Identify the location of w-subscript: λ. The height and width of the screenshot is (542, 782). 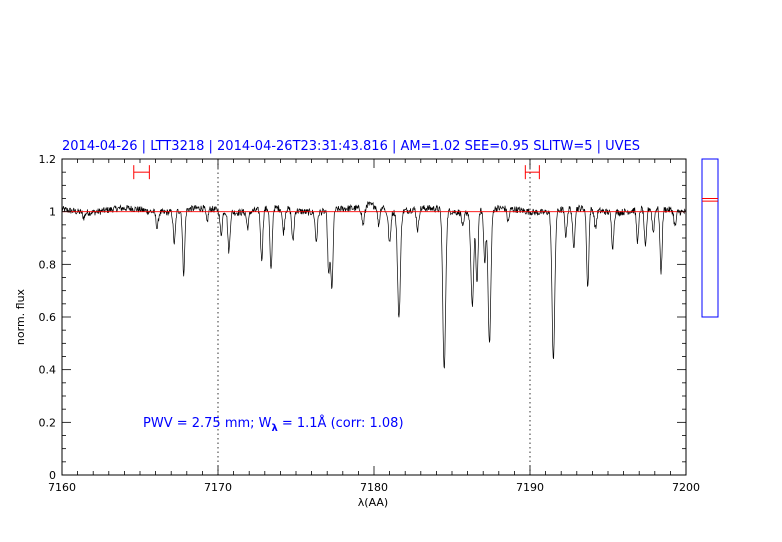
(275, 428).